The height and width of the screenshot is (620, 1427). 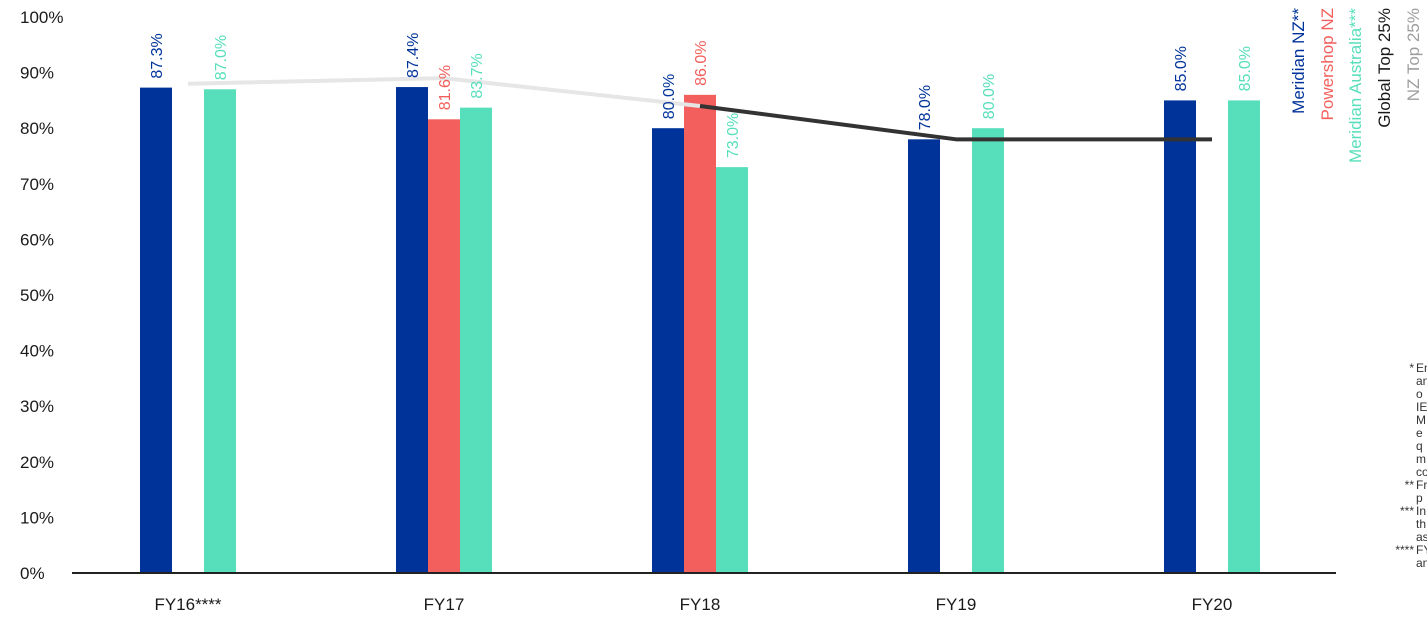 I want to click on line-nz-top-25-, so click(x=955, y=122).